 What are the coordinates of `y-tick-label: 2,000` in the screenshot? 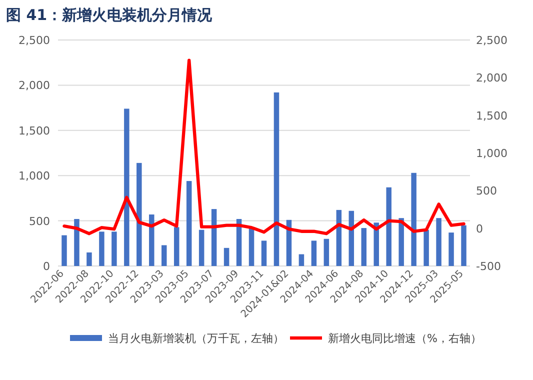 It's located at (34, 85).